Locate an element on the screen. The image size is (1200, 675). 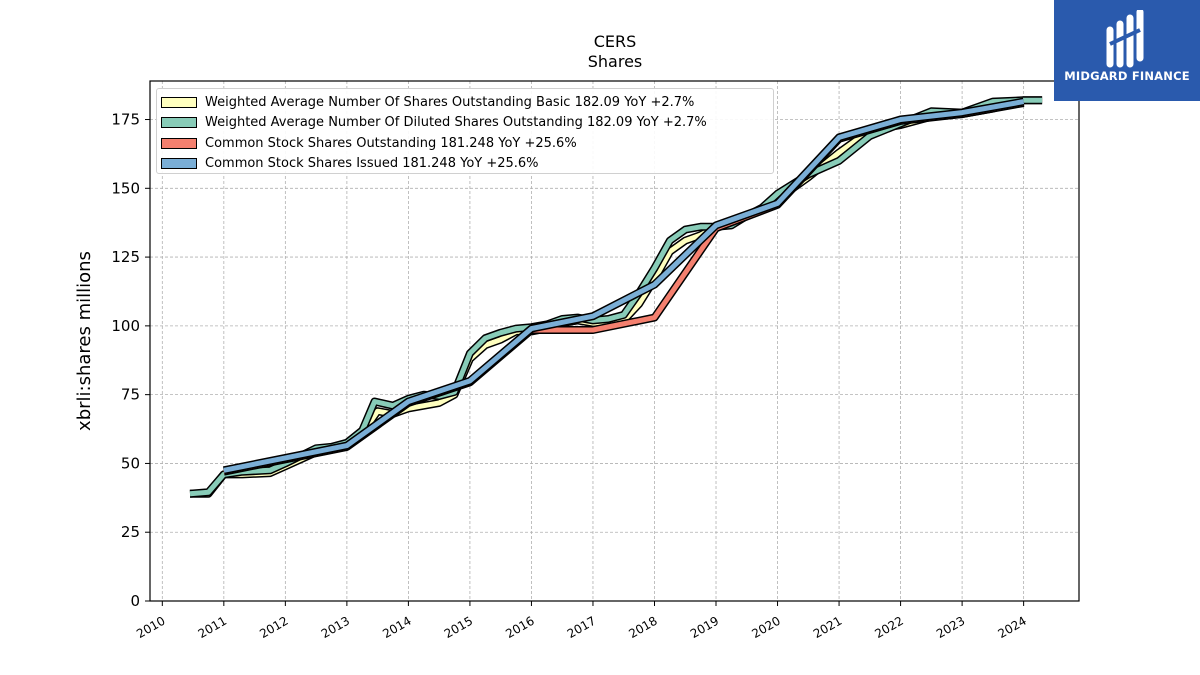
x-tick-label: 2021 is located at coordinates (827, 627).